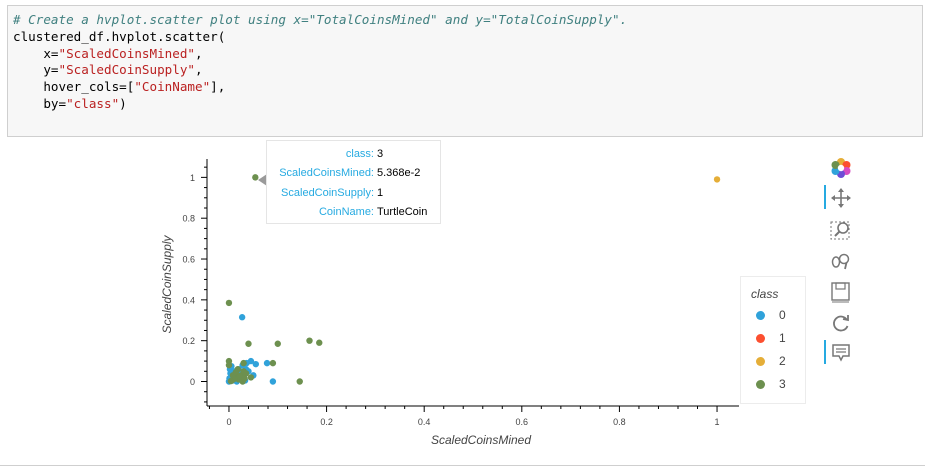  What do you see at coordinates (74, 87) in the screenshot?
I see `code-arg-name: hover_cols=[` at bounding box center [74, 87].